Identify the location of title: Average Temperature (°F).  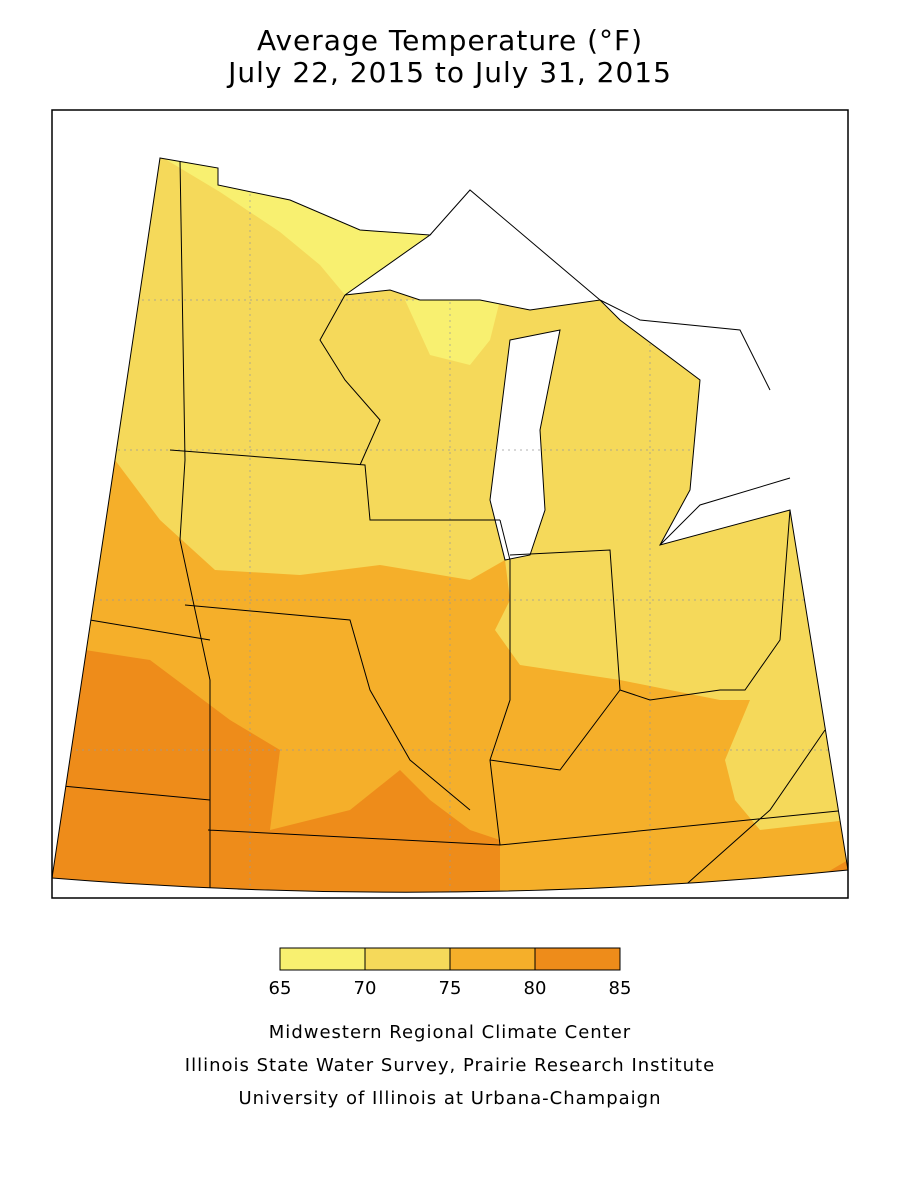
(450, 40).